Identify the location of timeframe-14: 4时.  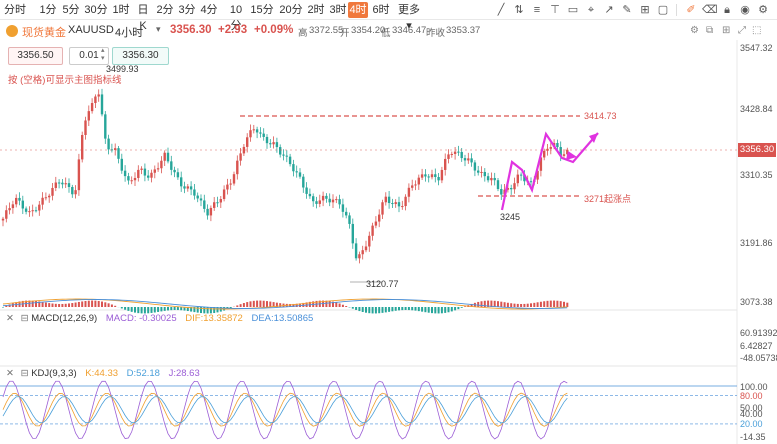
(358, 10).